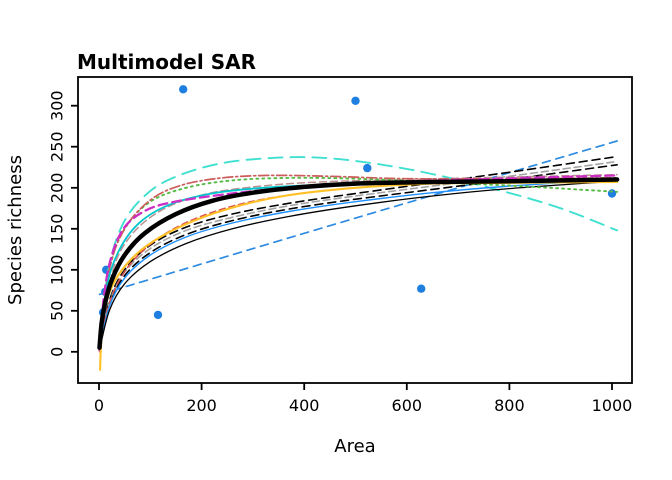 The height and width of the screenshot is (480, 672). I want to click on x-tick-label: 200, so click(201, 405).